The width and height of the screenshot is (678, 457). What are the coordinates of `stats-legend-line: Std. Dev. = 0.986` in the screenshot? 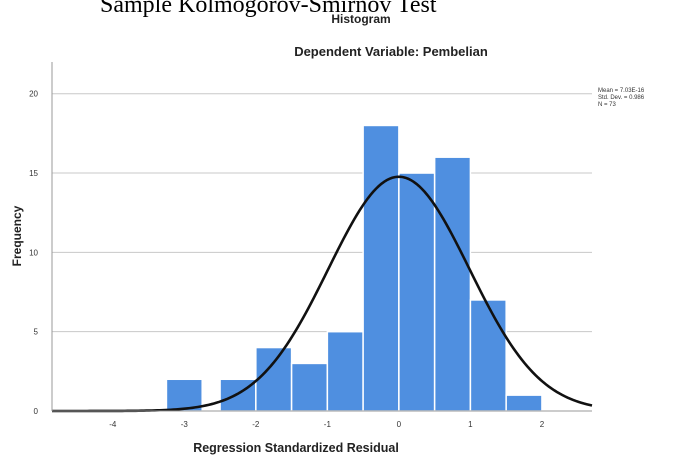 It's located at (621, 98).